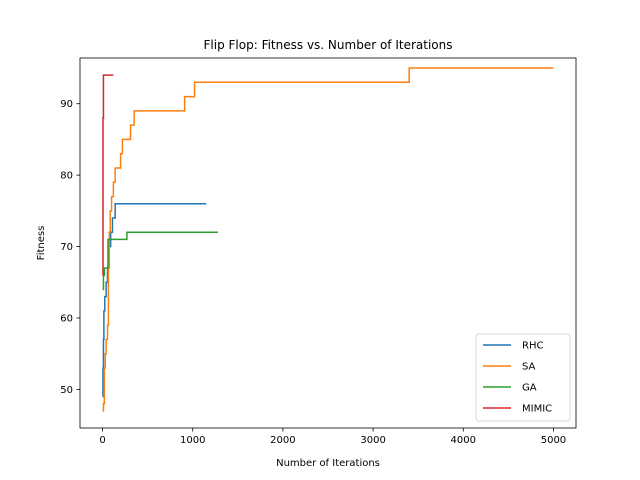 Image resolution: width=640 pixels, height=480 pixels. What do you see at coordinates (160, 261) in the screenshot?
I see `series-line-ga` at bounding box center [160, 261].